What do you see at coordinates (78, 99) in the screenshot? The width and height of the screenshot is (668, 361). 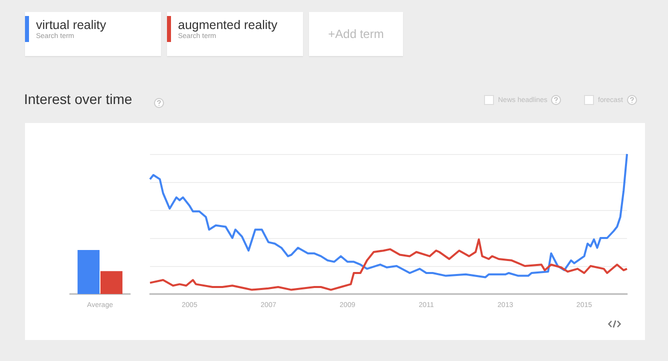 I see `chart-title: Interest over time` at bounding box center [78, 99].